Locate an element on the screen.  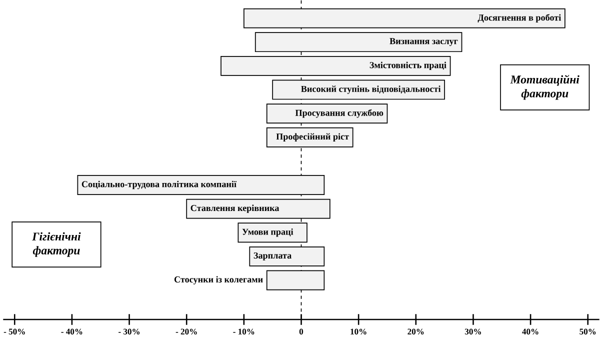
y-tick-label: Досягнення в роботі is located at coordinates (520, 18).